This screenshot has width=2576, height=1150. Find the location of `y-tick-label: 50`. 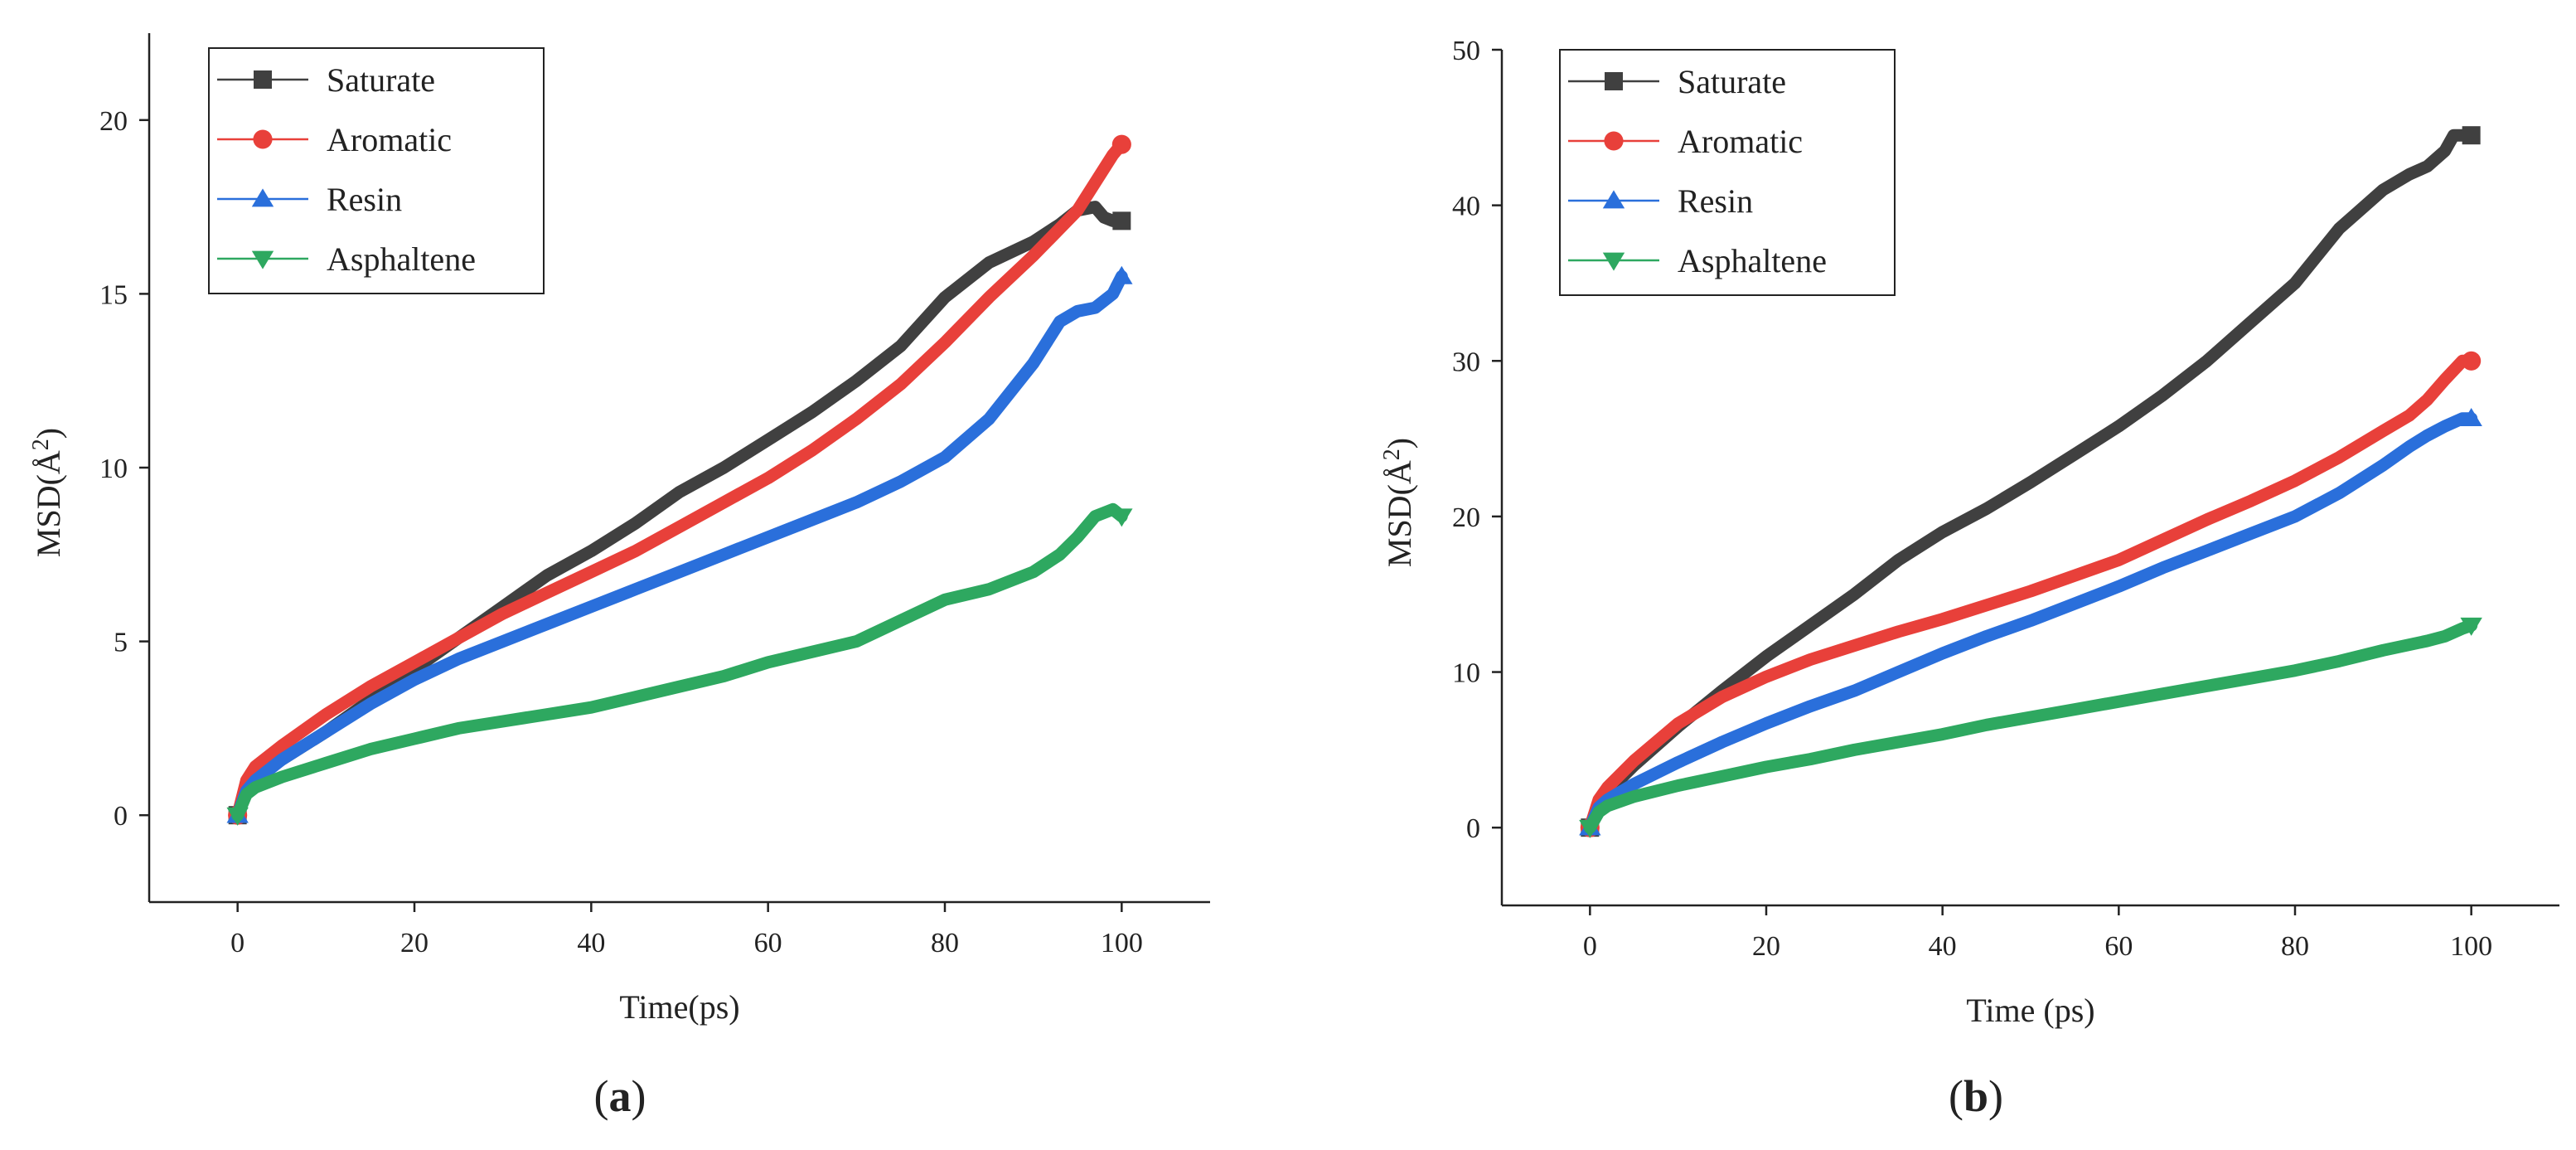

y-tick-label: 50 is located at coordinates (1466, 51).